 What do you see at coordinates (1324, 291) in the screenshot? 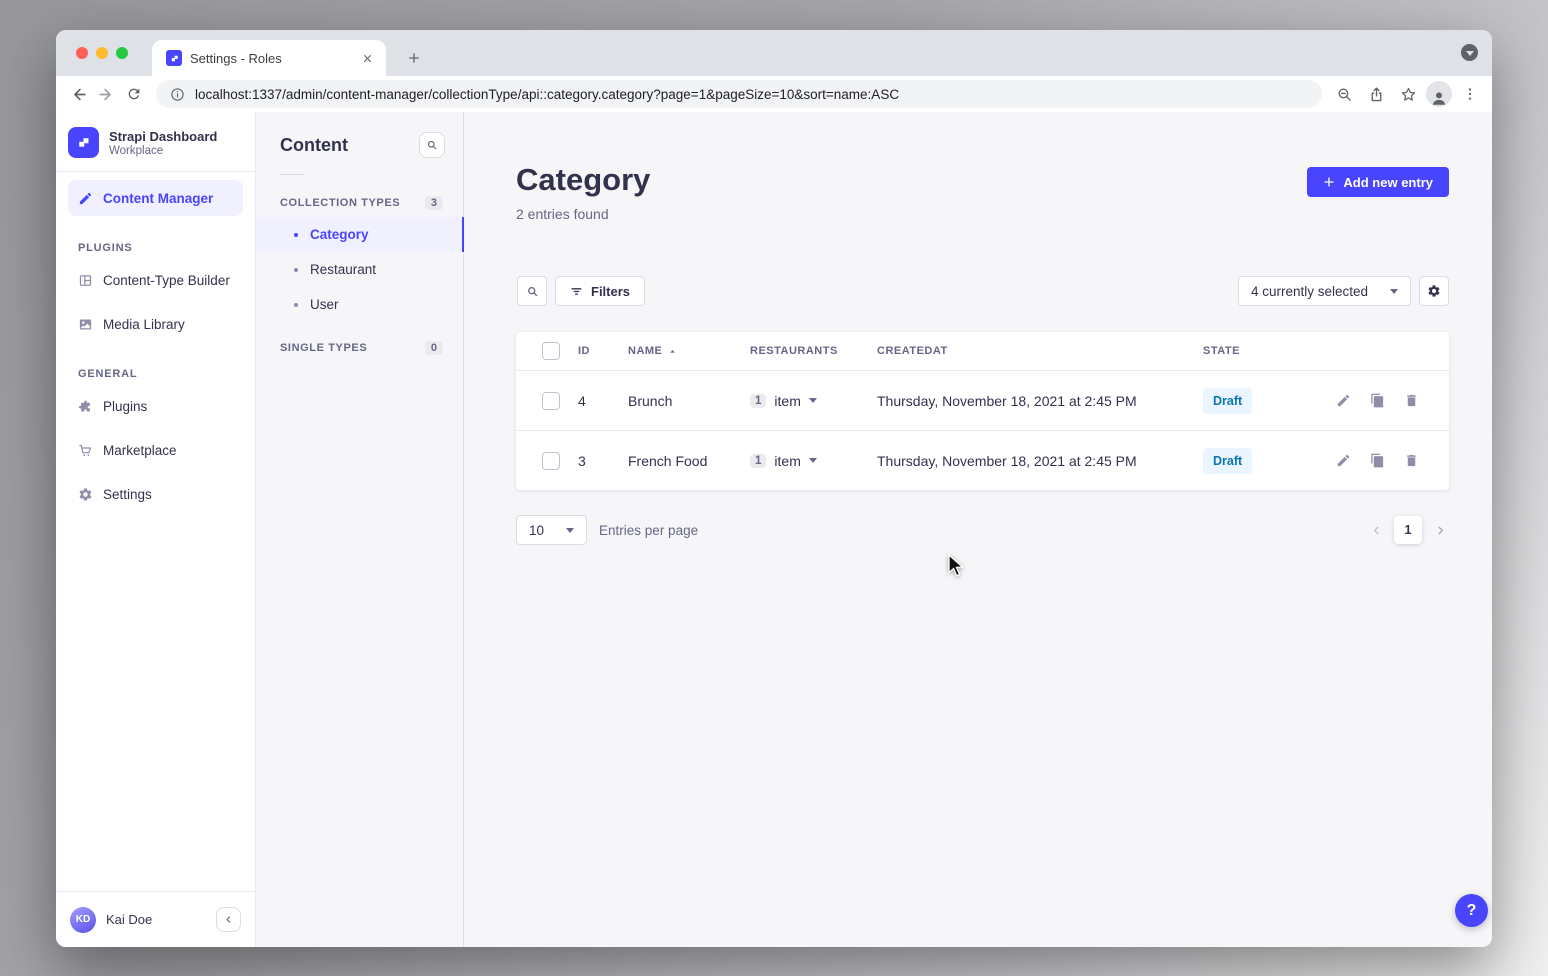
I see `fields-select: 4 currently selected` at bounding box center [1324, 291].